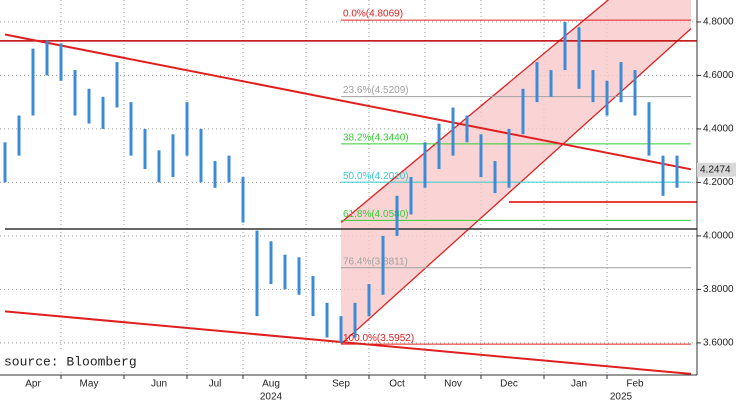 The image size is (736, 405). Describe the element at coordinates (718, 129) in the screenshot. I see `y-tick-label: 4.4000` at that location.